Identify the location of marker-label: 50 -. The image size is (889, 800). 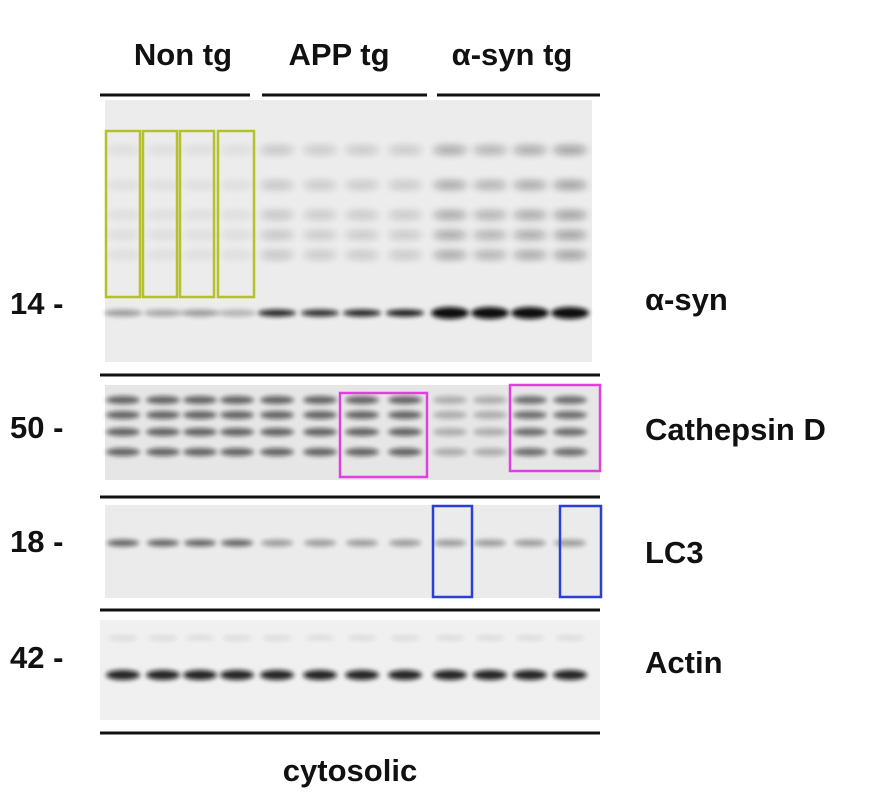
(36, 427).